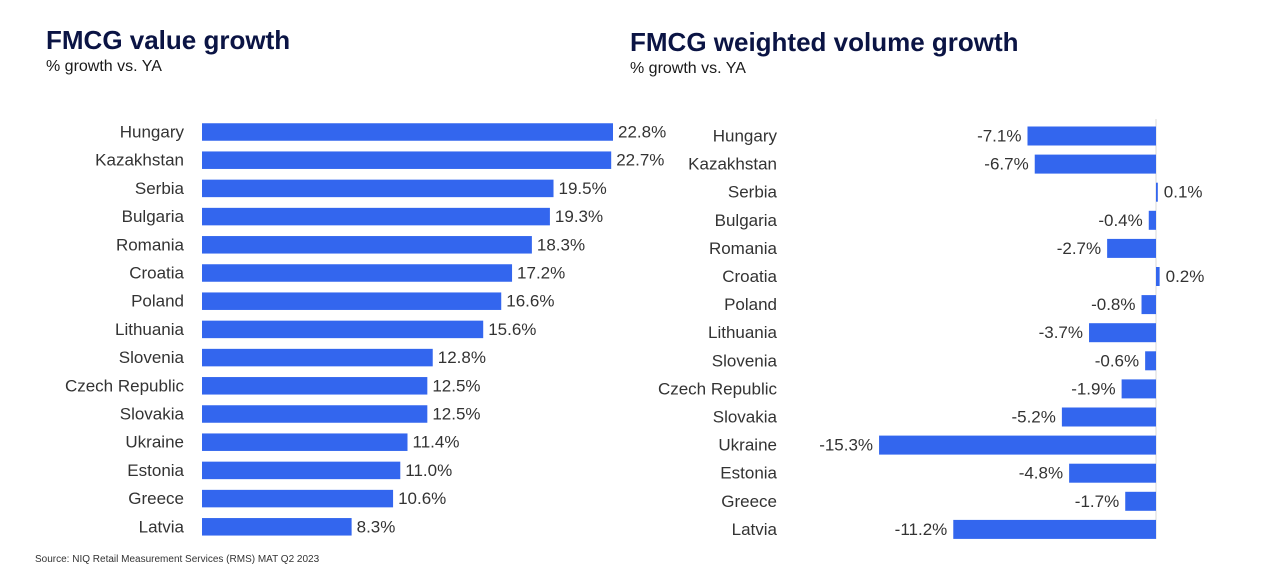 Image resolution: width=1280 pixels, height=574 pixels. Describe the element at coordinates (428, 470) in the screenshot. I see `value-data-label: 11.0%` at that location.